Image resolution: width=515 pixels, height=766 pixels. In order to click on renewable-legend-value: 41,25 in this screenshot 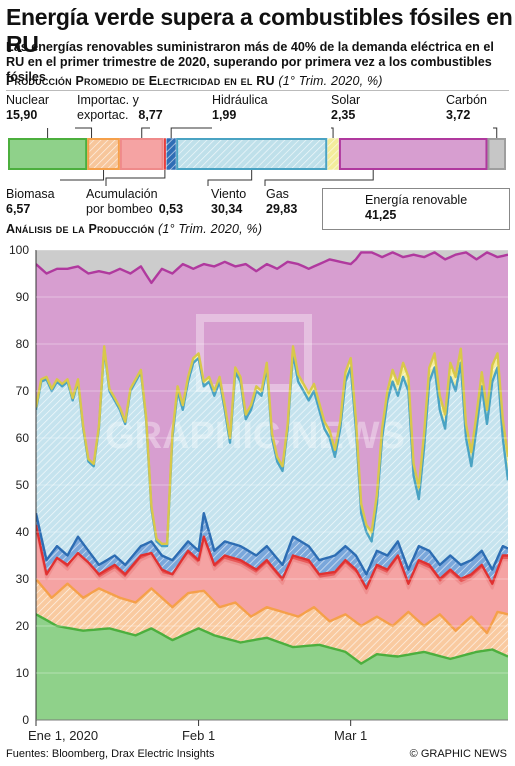, I will do `click(381, 215)`.